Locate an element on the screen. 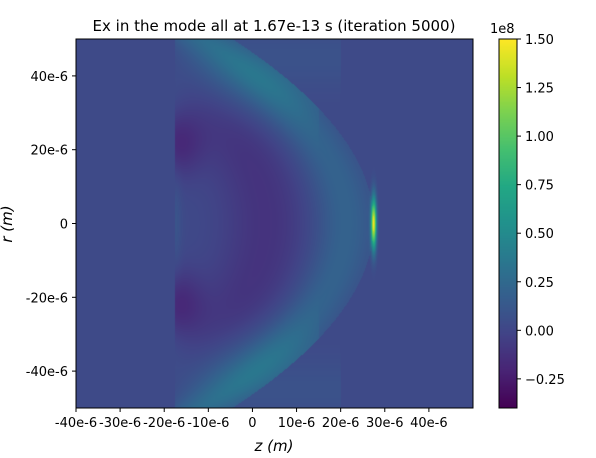 Image resolution: width=596 pixels, height=458 pixels. colorbar-gradient is located at coordinates (508, 223).